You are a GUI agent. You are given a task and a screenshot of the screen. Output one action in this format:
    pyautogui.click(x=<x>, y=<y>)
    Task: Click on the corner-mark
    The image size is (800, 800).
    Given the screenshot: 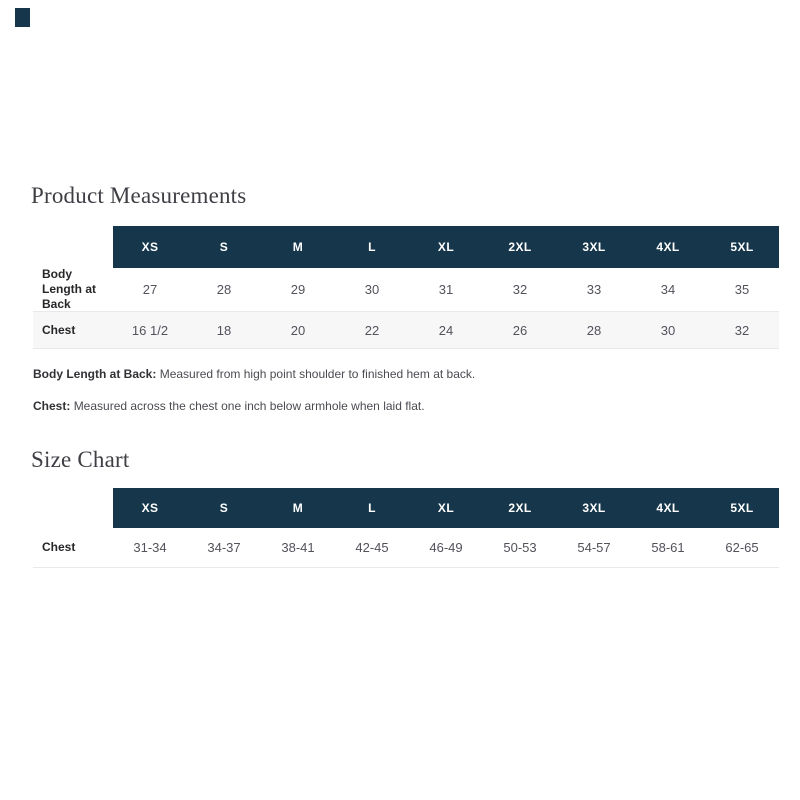 What is the action you would take?
    pyautogui.click(x=22, y=17)
    